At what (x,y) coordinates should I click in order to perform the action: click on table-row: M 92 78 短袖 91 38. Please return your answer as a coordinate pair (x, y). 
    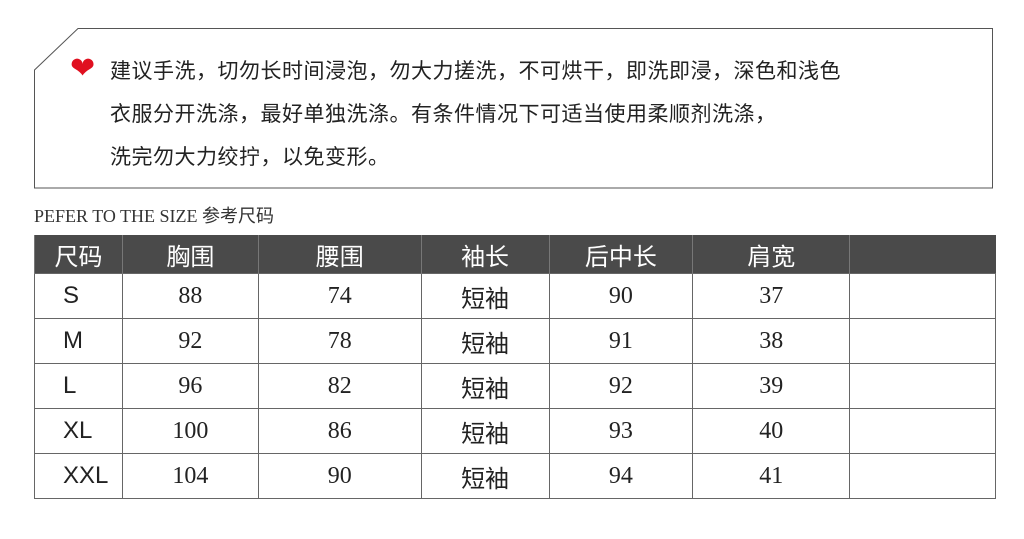
    Looking at the image, I should click on (515, 341).